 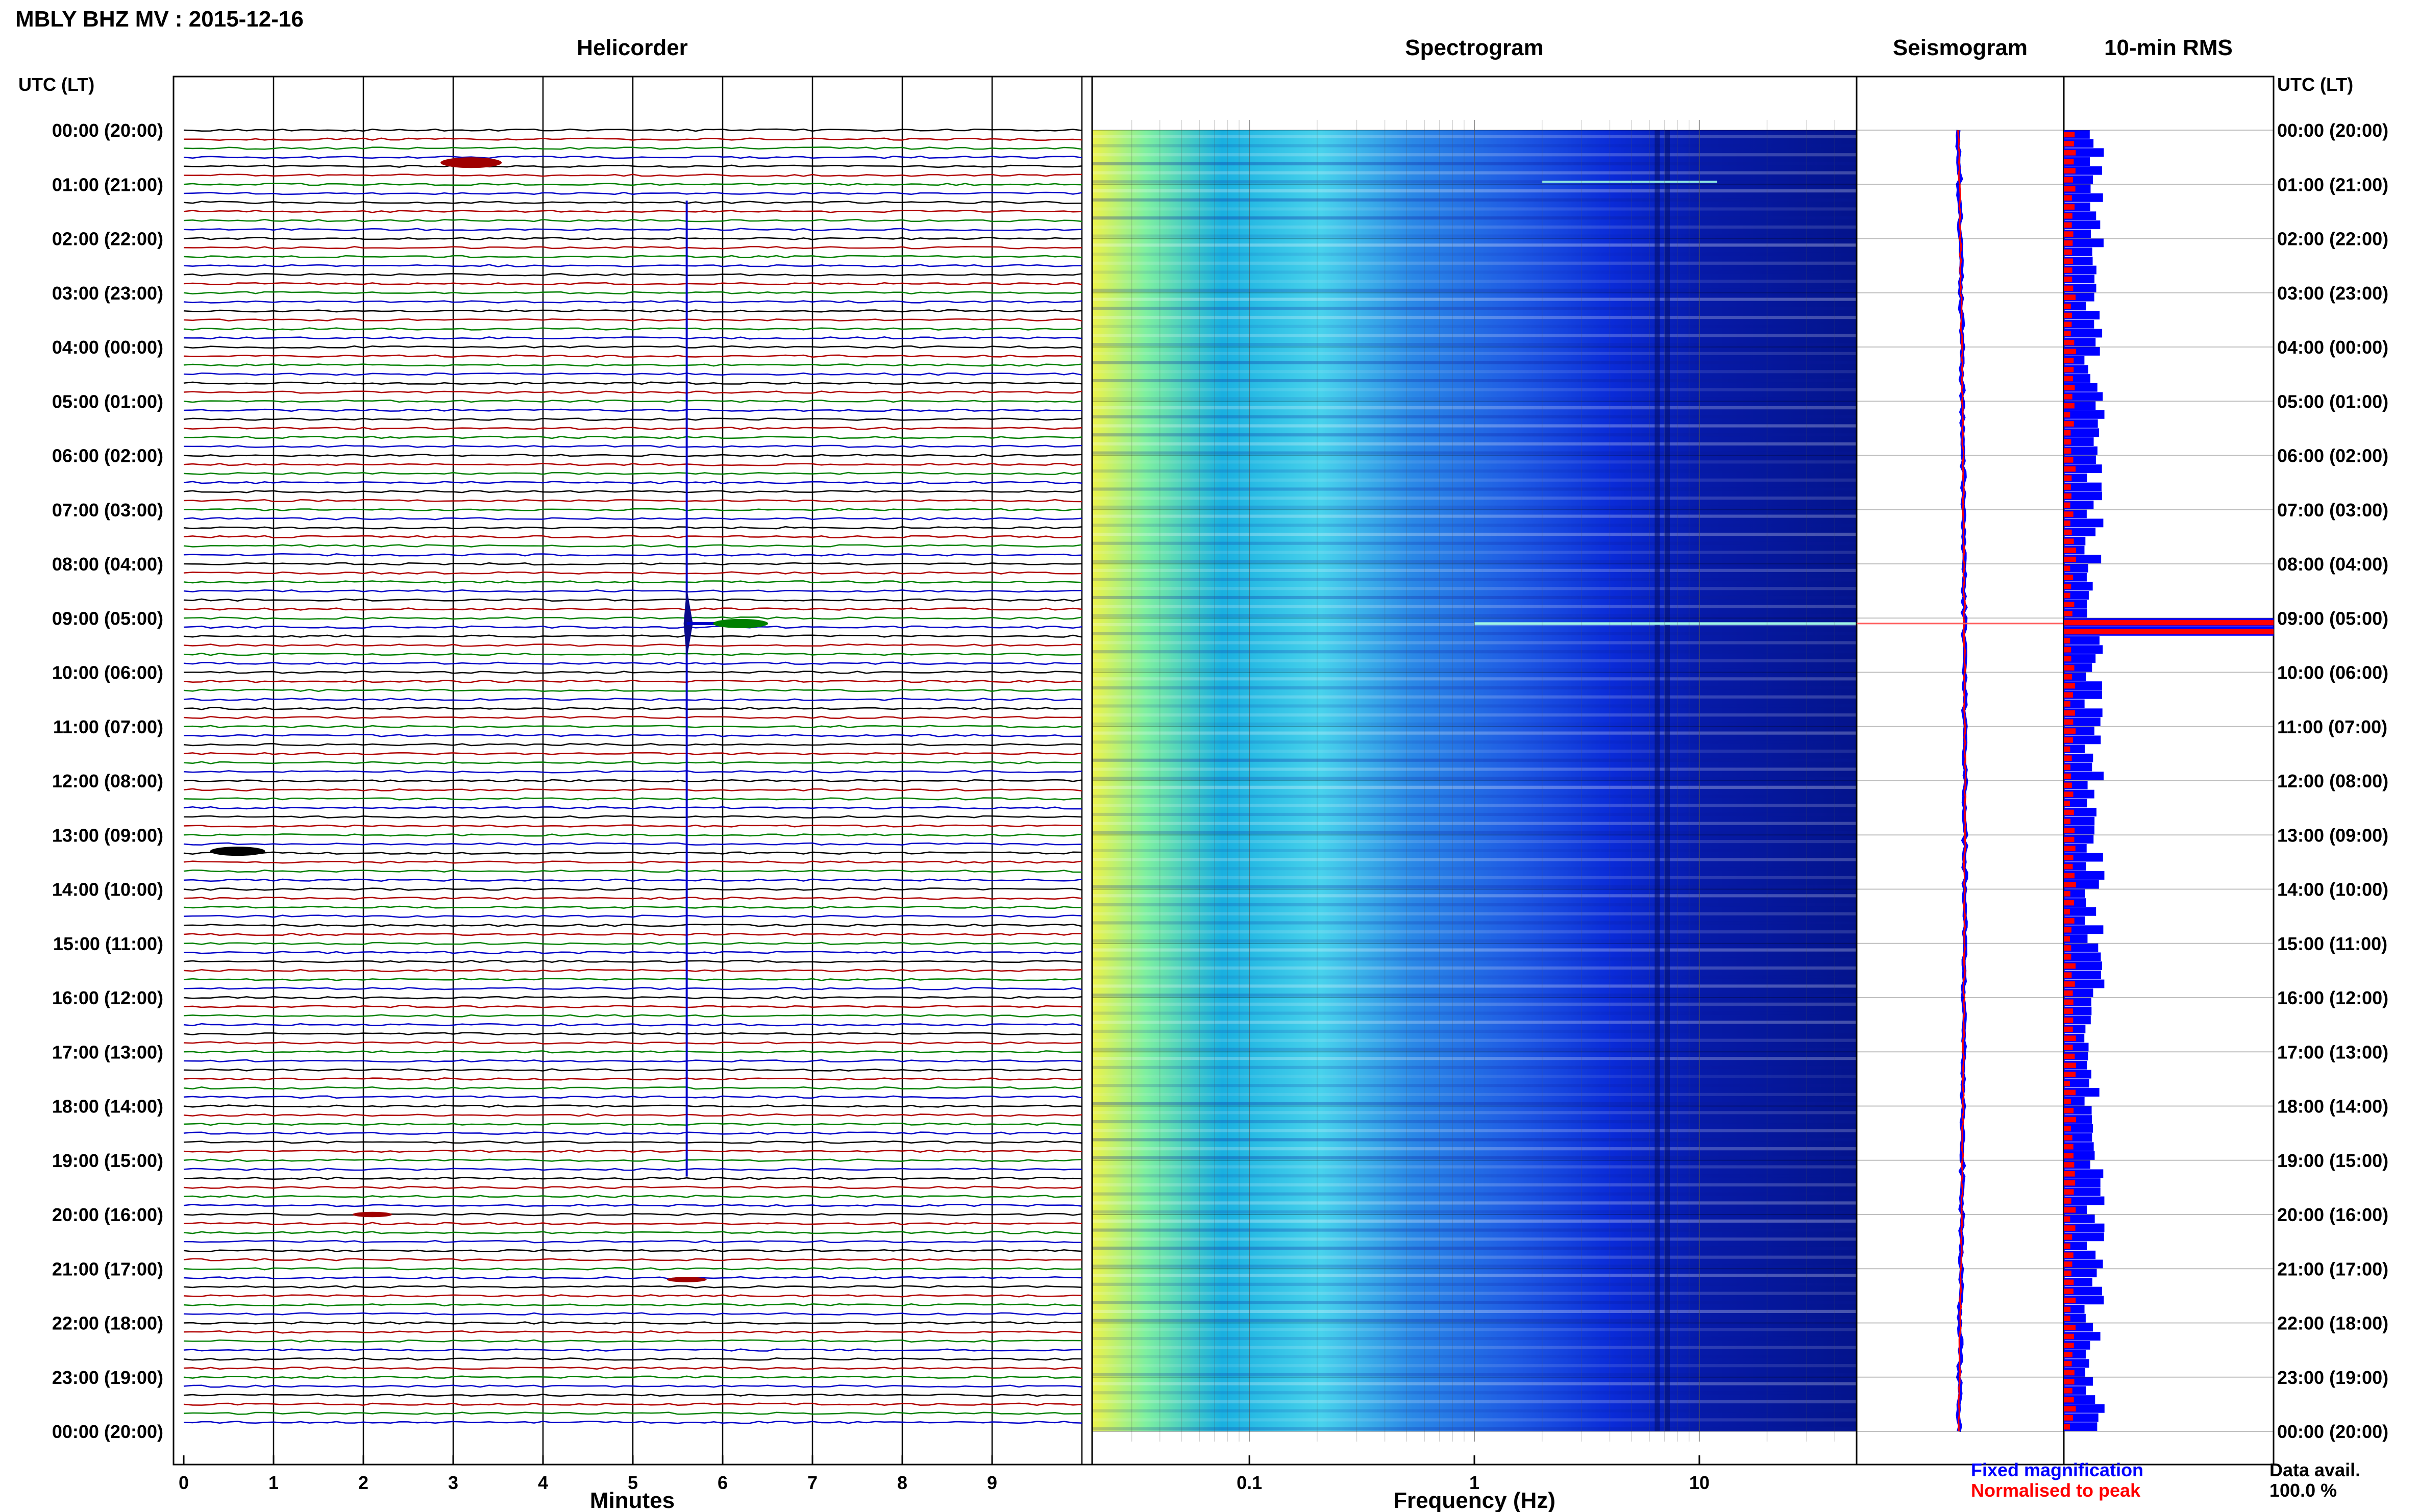 What do you see at coordinates (184, 1482) in the screenshot?
I see `minute-tick-label: 0` at bounding box center [184, 1482].